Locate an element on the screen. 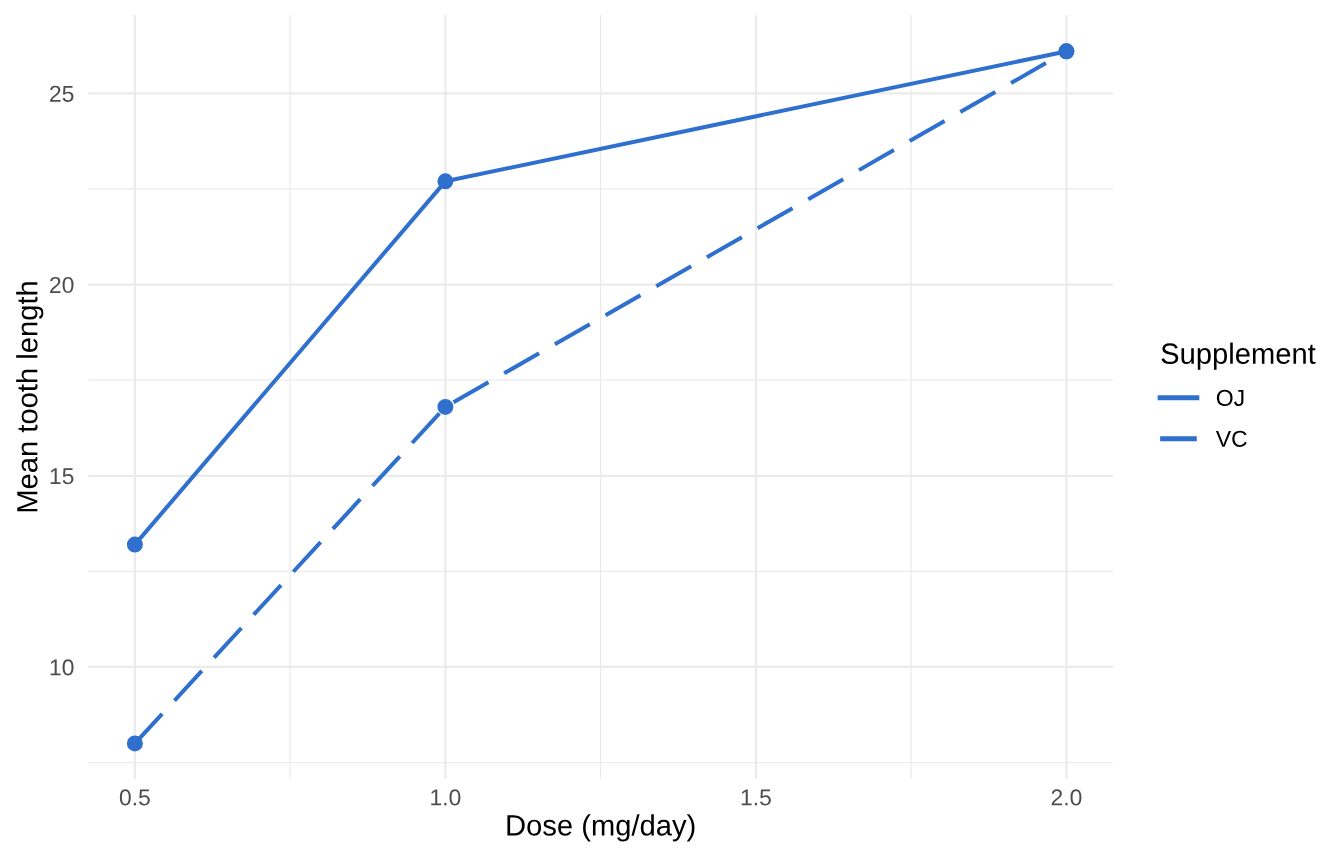 Image resolution: width=1344 pixels, height=864 pixels. y-tick-label: 25 is located at coordinates (62, 93).